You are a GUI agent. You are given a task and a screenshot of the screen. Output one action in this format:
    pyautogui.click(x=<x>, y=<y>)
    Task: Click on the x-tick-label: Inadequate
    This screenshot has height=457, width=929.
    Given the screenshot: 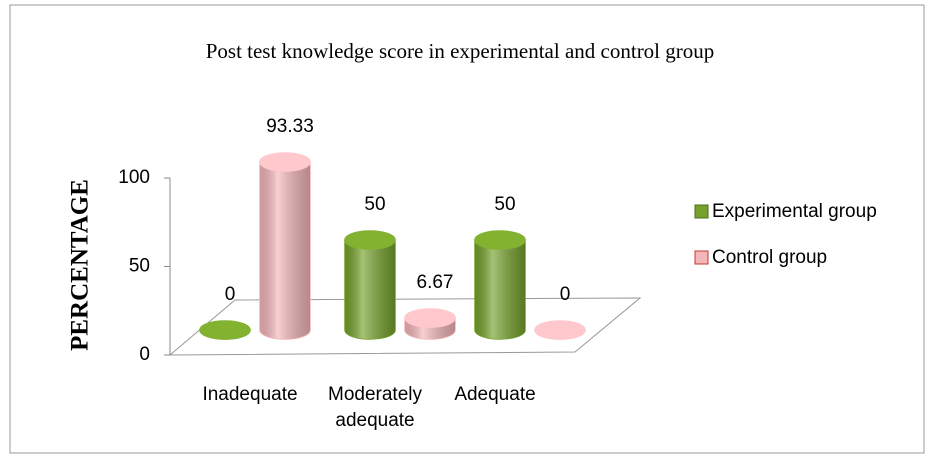 What is the action you would take?
    pyautogui.click(x=250, y=394)
    